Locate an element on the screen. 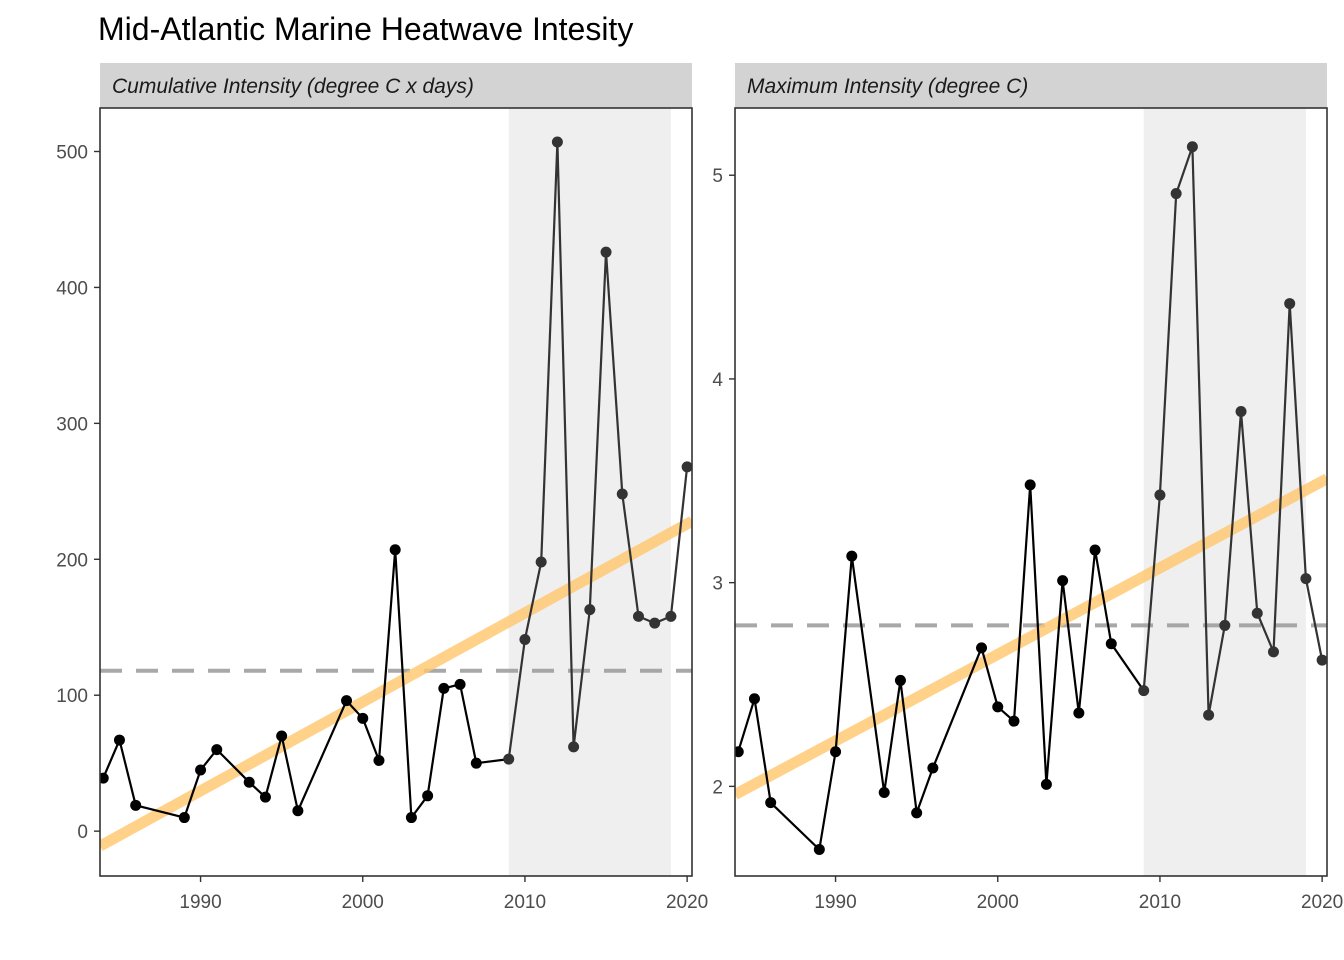 The height and width of the screenshot is (960, 1344). y-tick-label: 300 is located at coordinates (72, 424).